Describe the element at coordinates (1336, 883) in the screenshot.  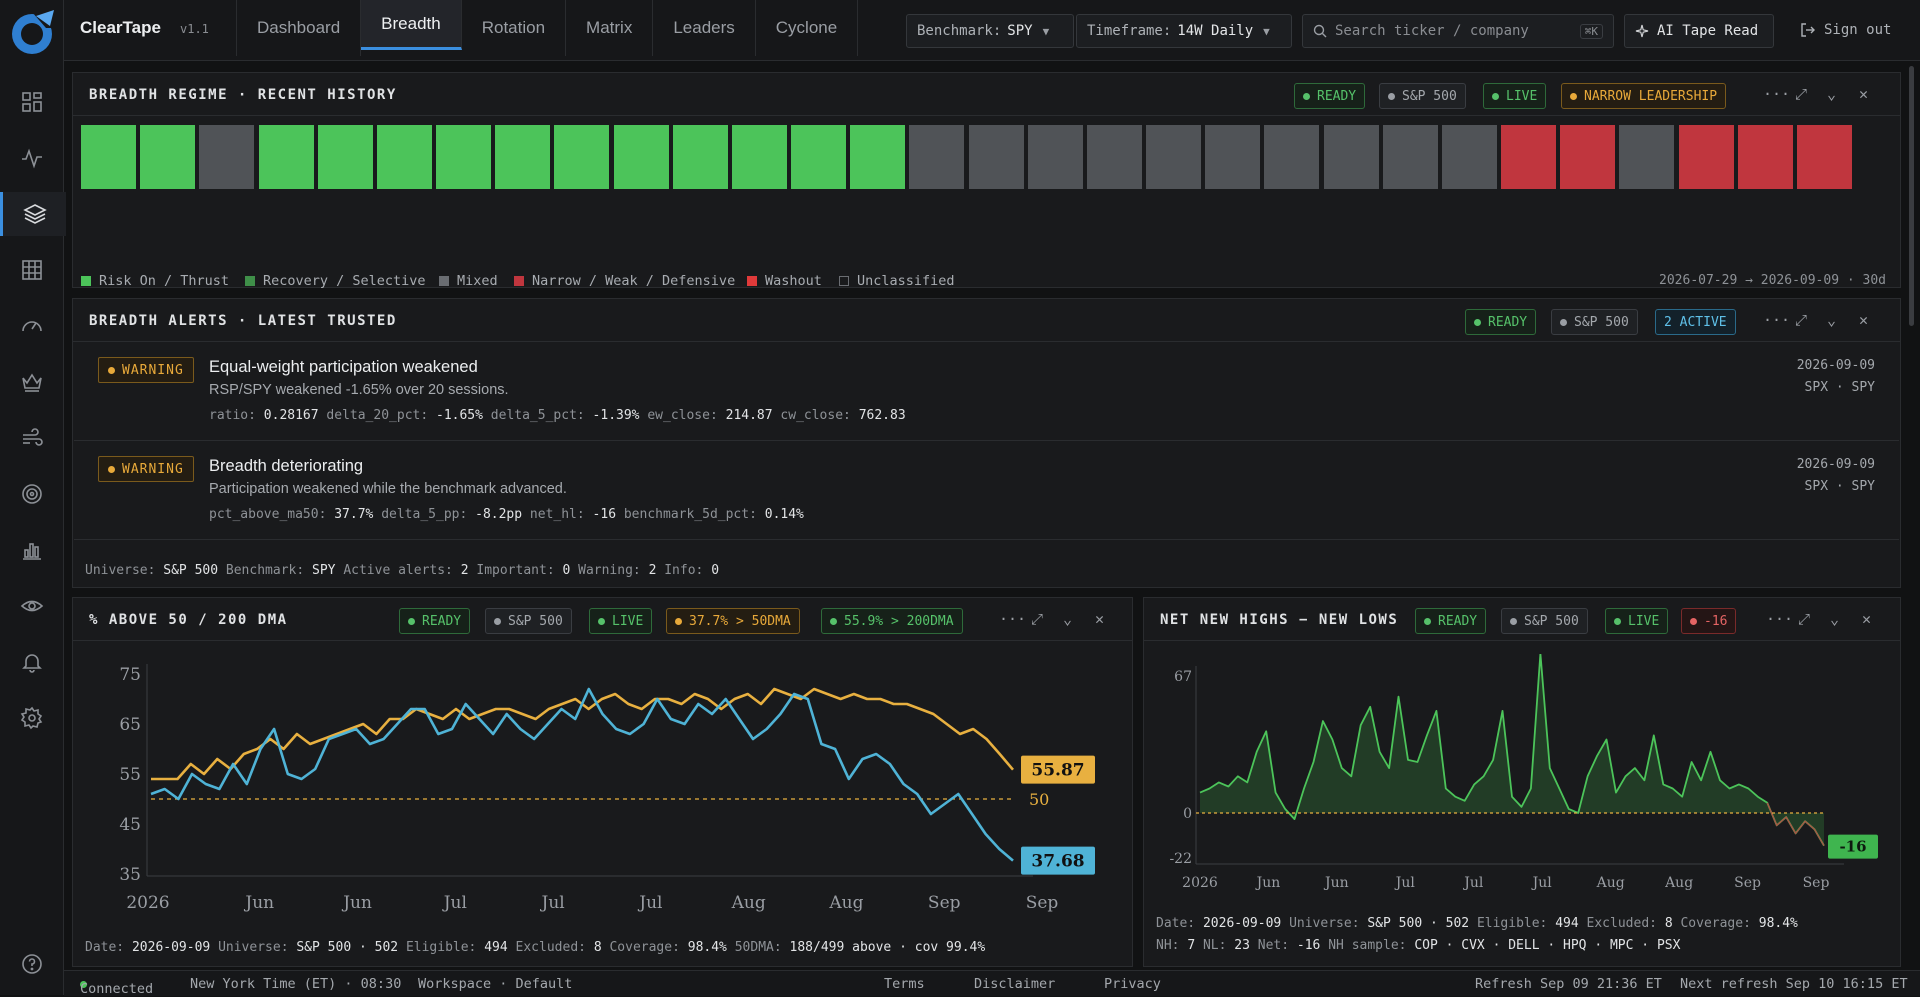
I see `x-tick-label: Jun` at that location.